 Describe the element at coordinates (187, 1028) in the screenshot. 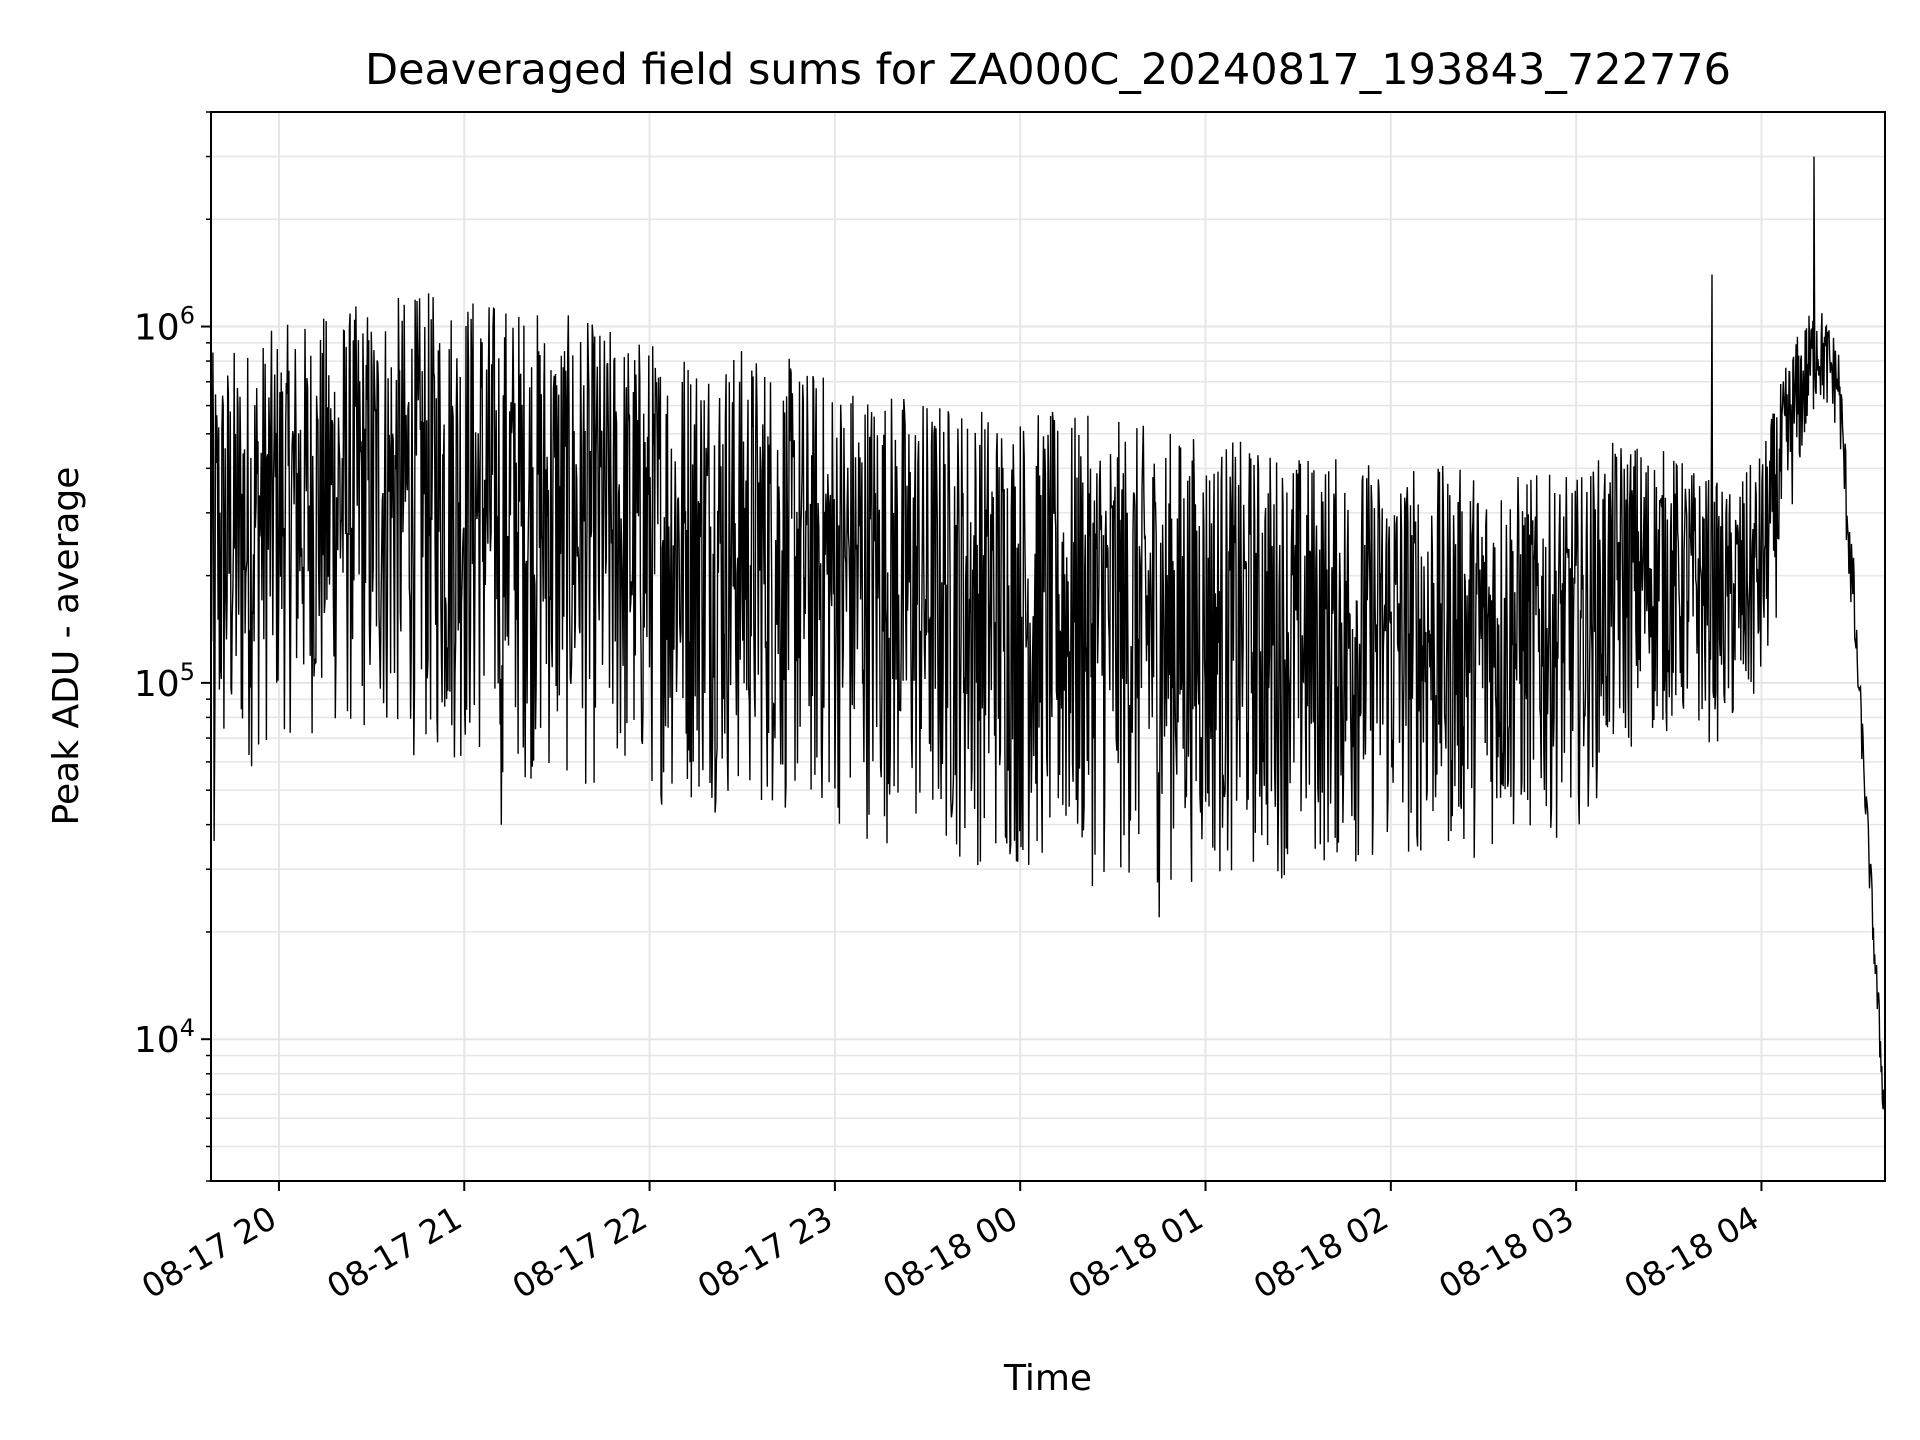

I see `y-tick-exponent: 4` at that location.